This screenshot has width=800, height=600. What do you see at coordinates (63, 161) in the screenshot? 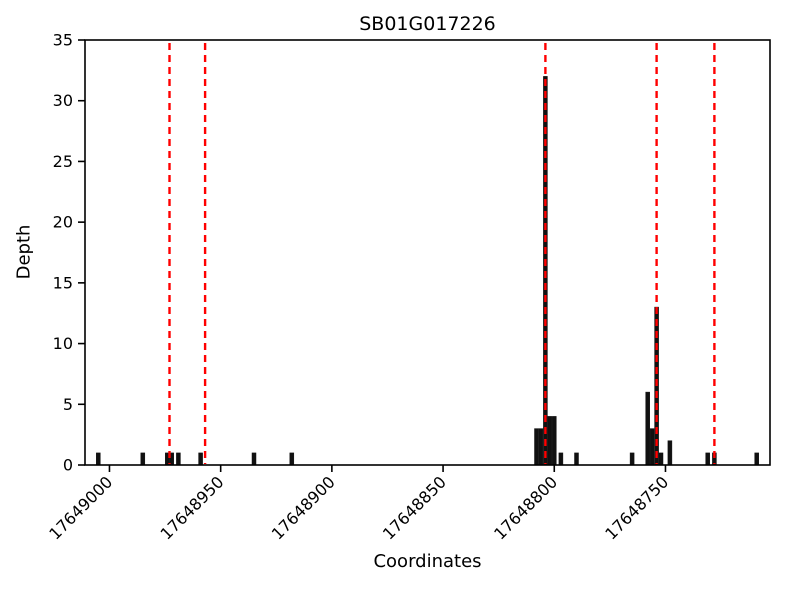
I see `y-tick-label: 25` at bounding box center [63, 161].